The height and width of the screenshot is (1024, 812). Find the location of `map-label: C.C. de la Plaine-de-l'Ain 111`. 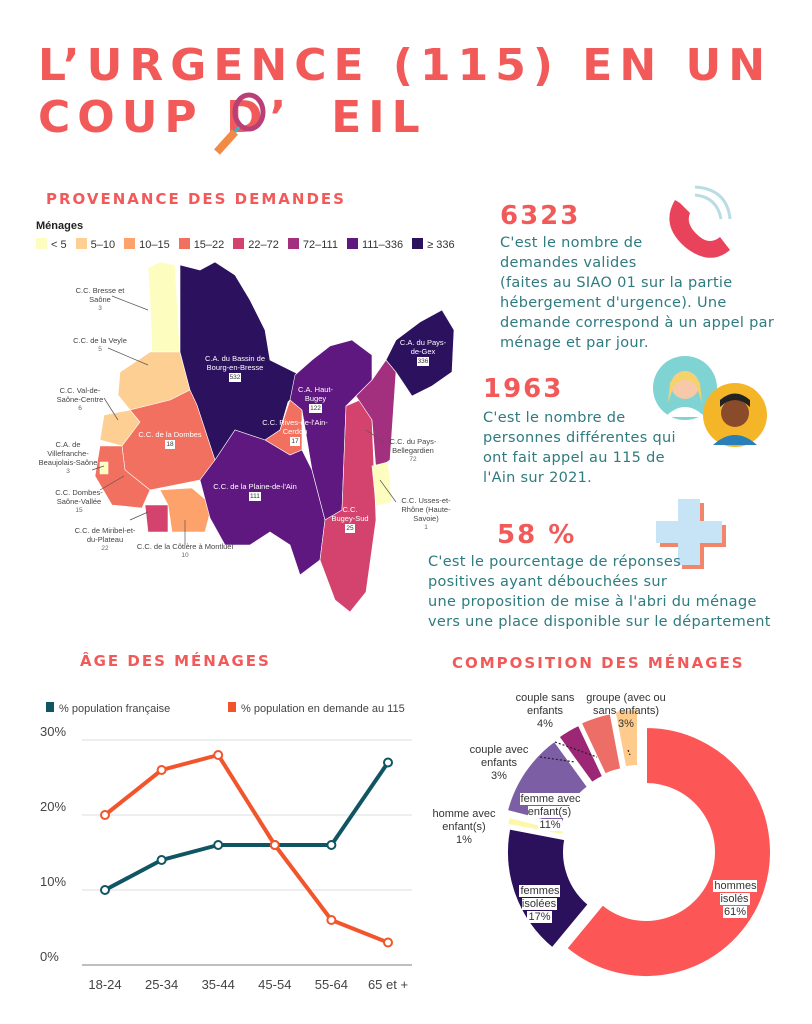

map-label: C.C. de la Plaine-de-l'Ain 111 is located at coordinates (255, 491).